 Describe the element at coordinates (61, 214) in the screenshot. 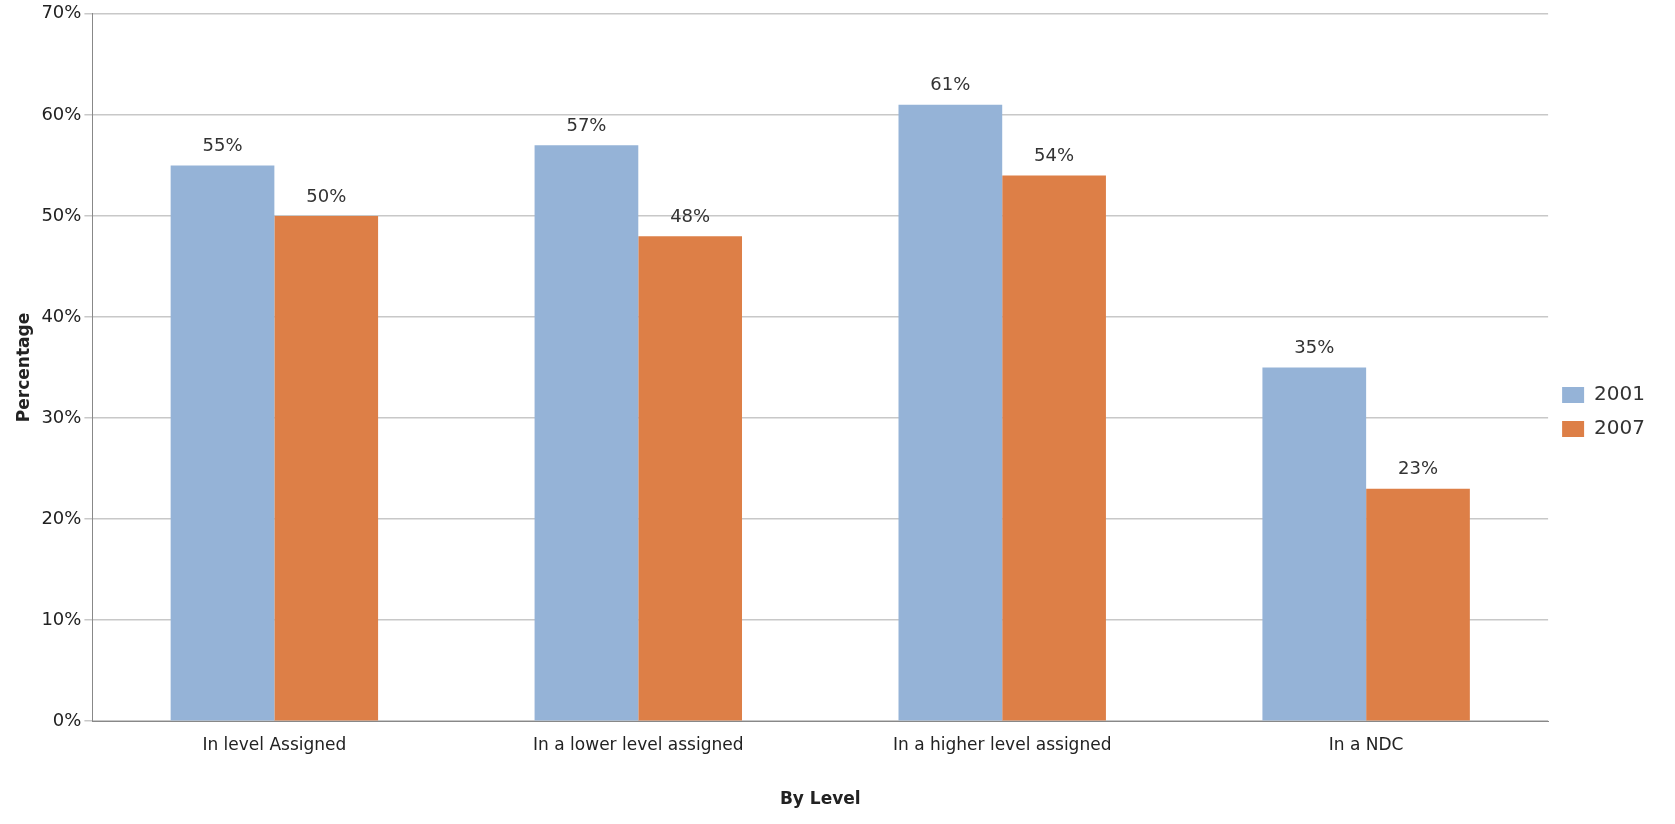

I see `y-tick-label: 50%` at that location.